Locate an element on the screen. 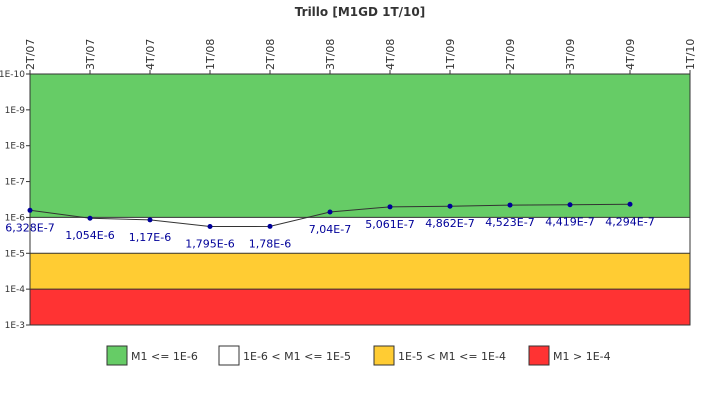 This screenshot has width=720, height=400. data-label-2: 1,17E-6 is located at coordinates (150, 237).